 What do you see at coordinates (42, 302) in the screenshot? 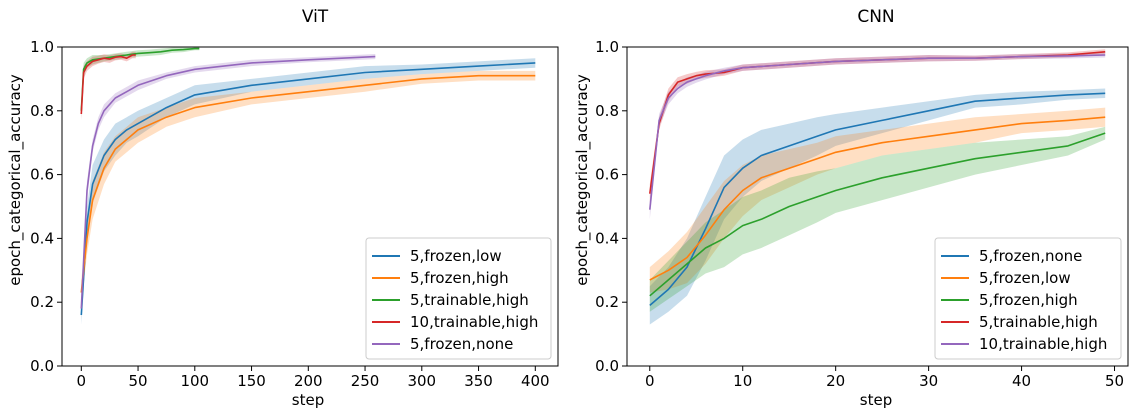
I see `vit-y-tick-label: 0.2` at bounding box center [42, 302].